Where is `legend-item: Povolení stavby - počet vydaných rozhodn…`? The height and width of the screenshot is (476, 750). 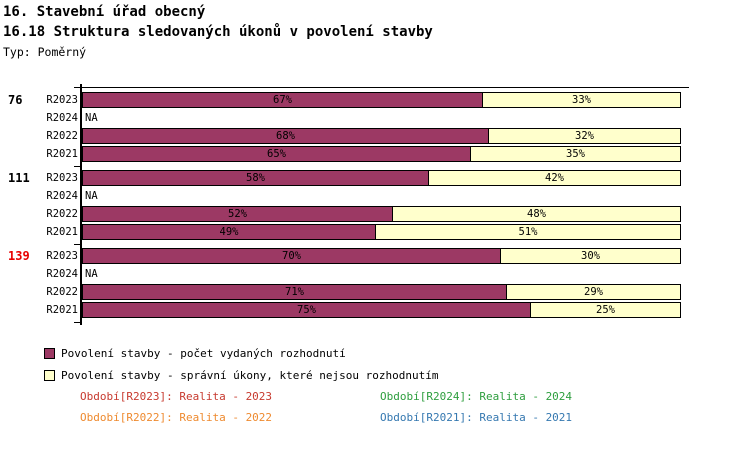
legend-item: Povolení stavby - počet vydaných rozhodn… is located at coordinates (241, 353).